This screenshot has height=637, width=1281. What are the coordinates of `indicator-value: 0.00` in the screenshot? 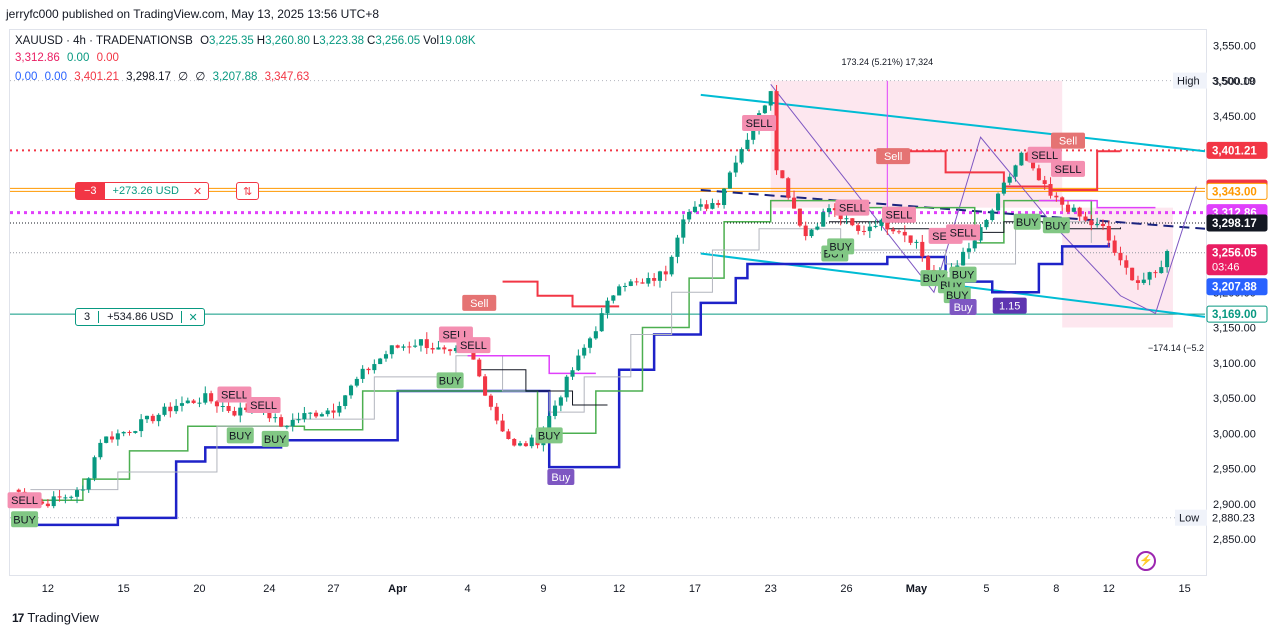 It's located at (78, 58).